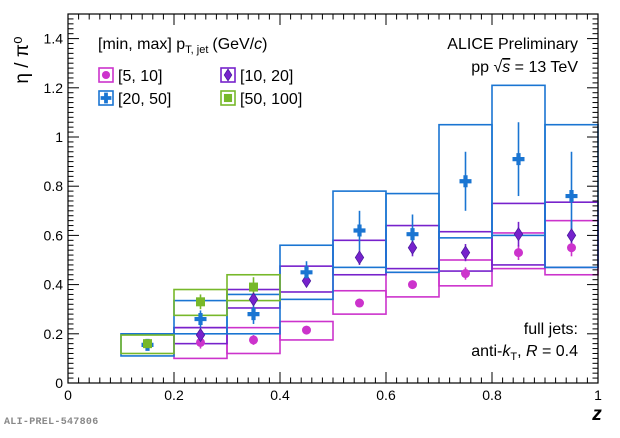 This screenshot has width=620, height=438. I want to click on jet-type-label: full jets:, so click(551, 329).